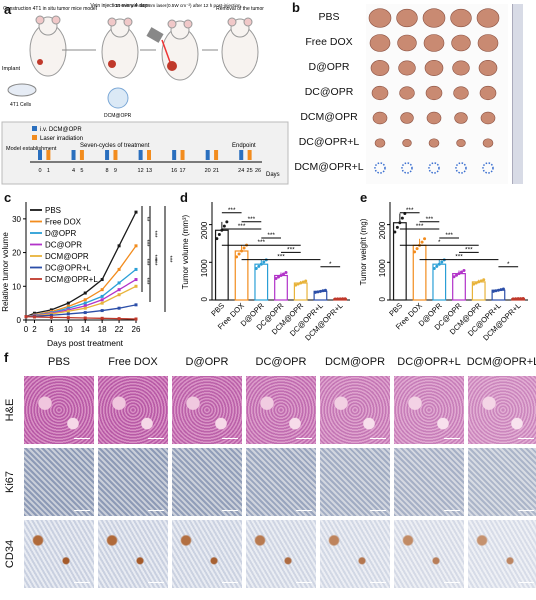 The image size is (536, 600). I want to click on c-sig-label: **, so click(146, 219).